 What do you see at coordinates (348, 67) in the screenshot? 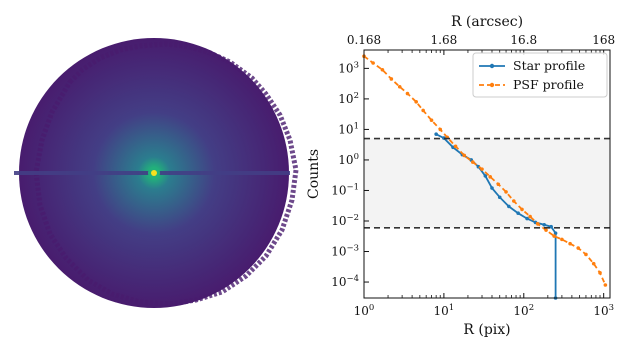
I see `y-tick-label-7: 10³` at bounding box center [348, 67].